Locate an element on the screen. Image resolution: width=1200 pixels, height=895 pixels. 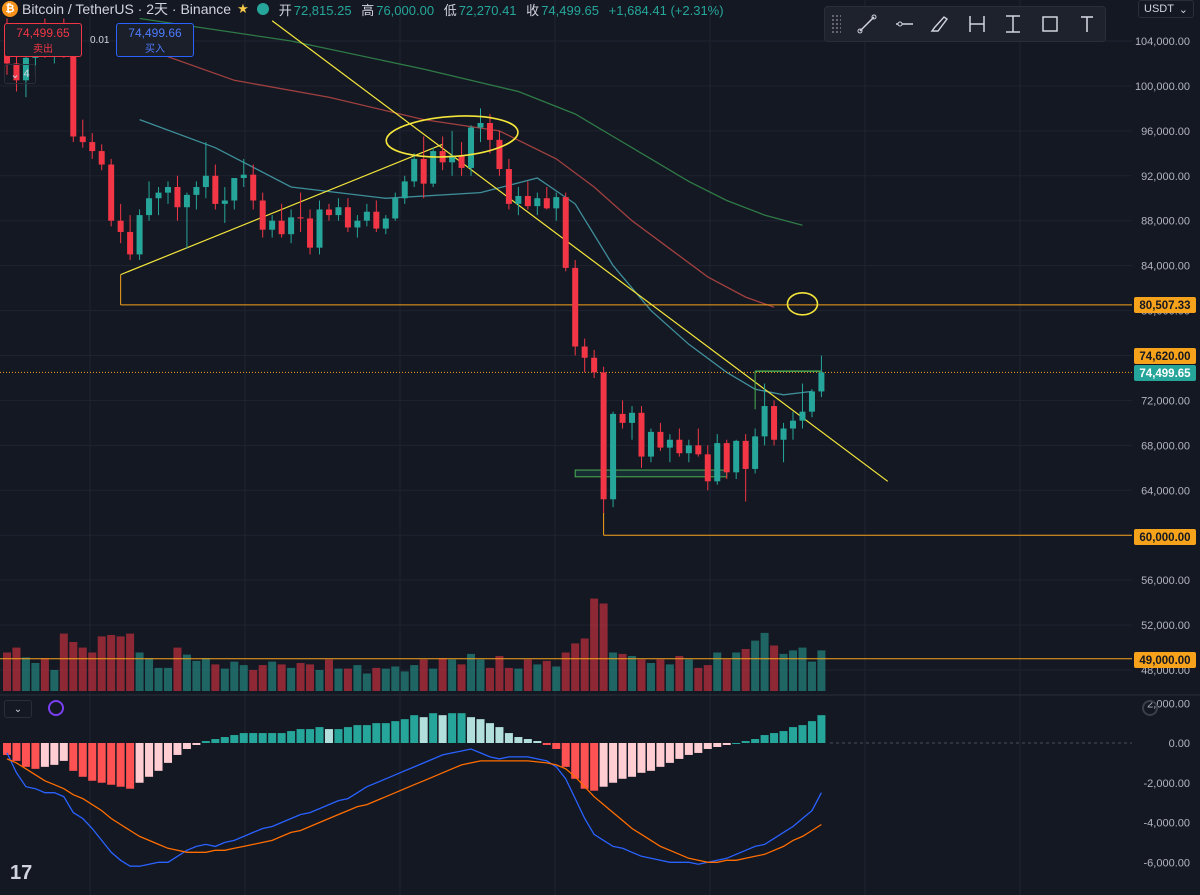
currency-select: USDT ⌄ is located at coordinates (1166, 9).